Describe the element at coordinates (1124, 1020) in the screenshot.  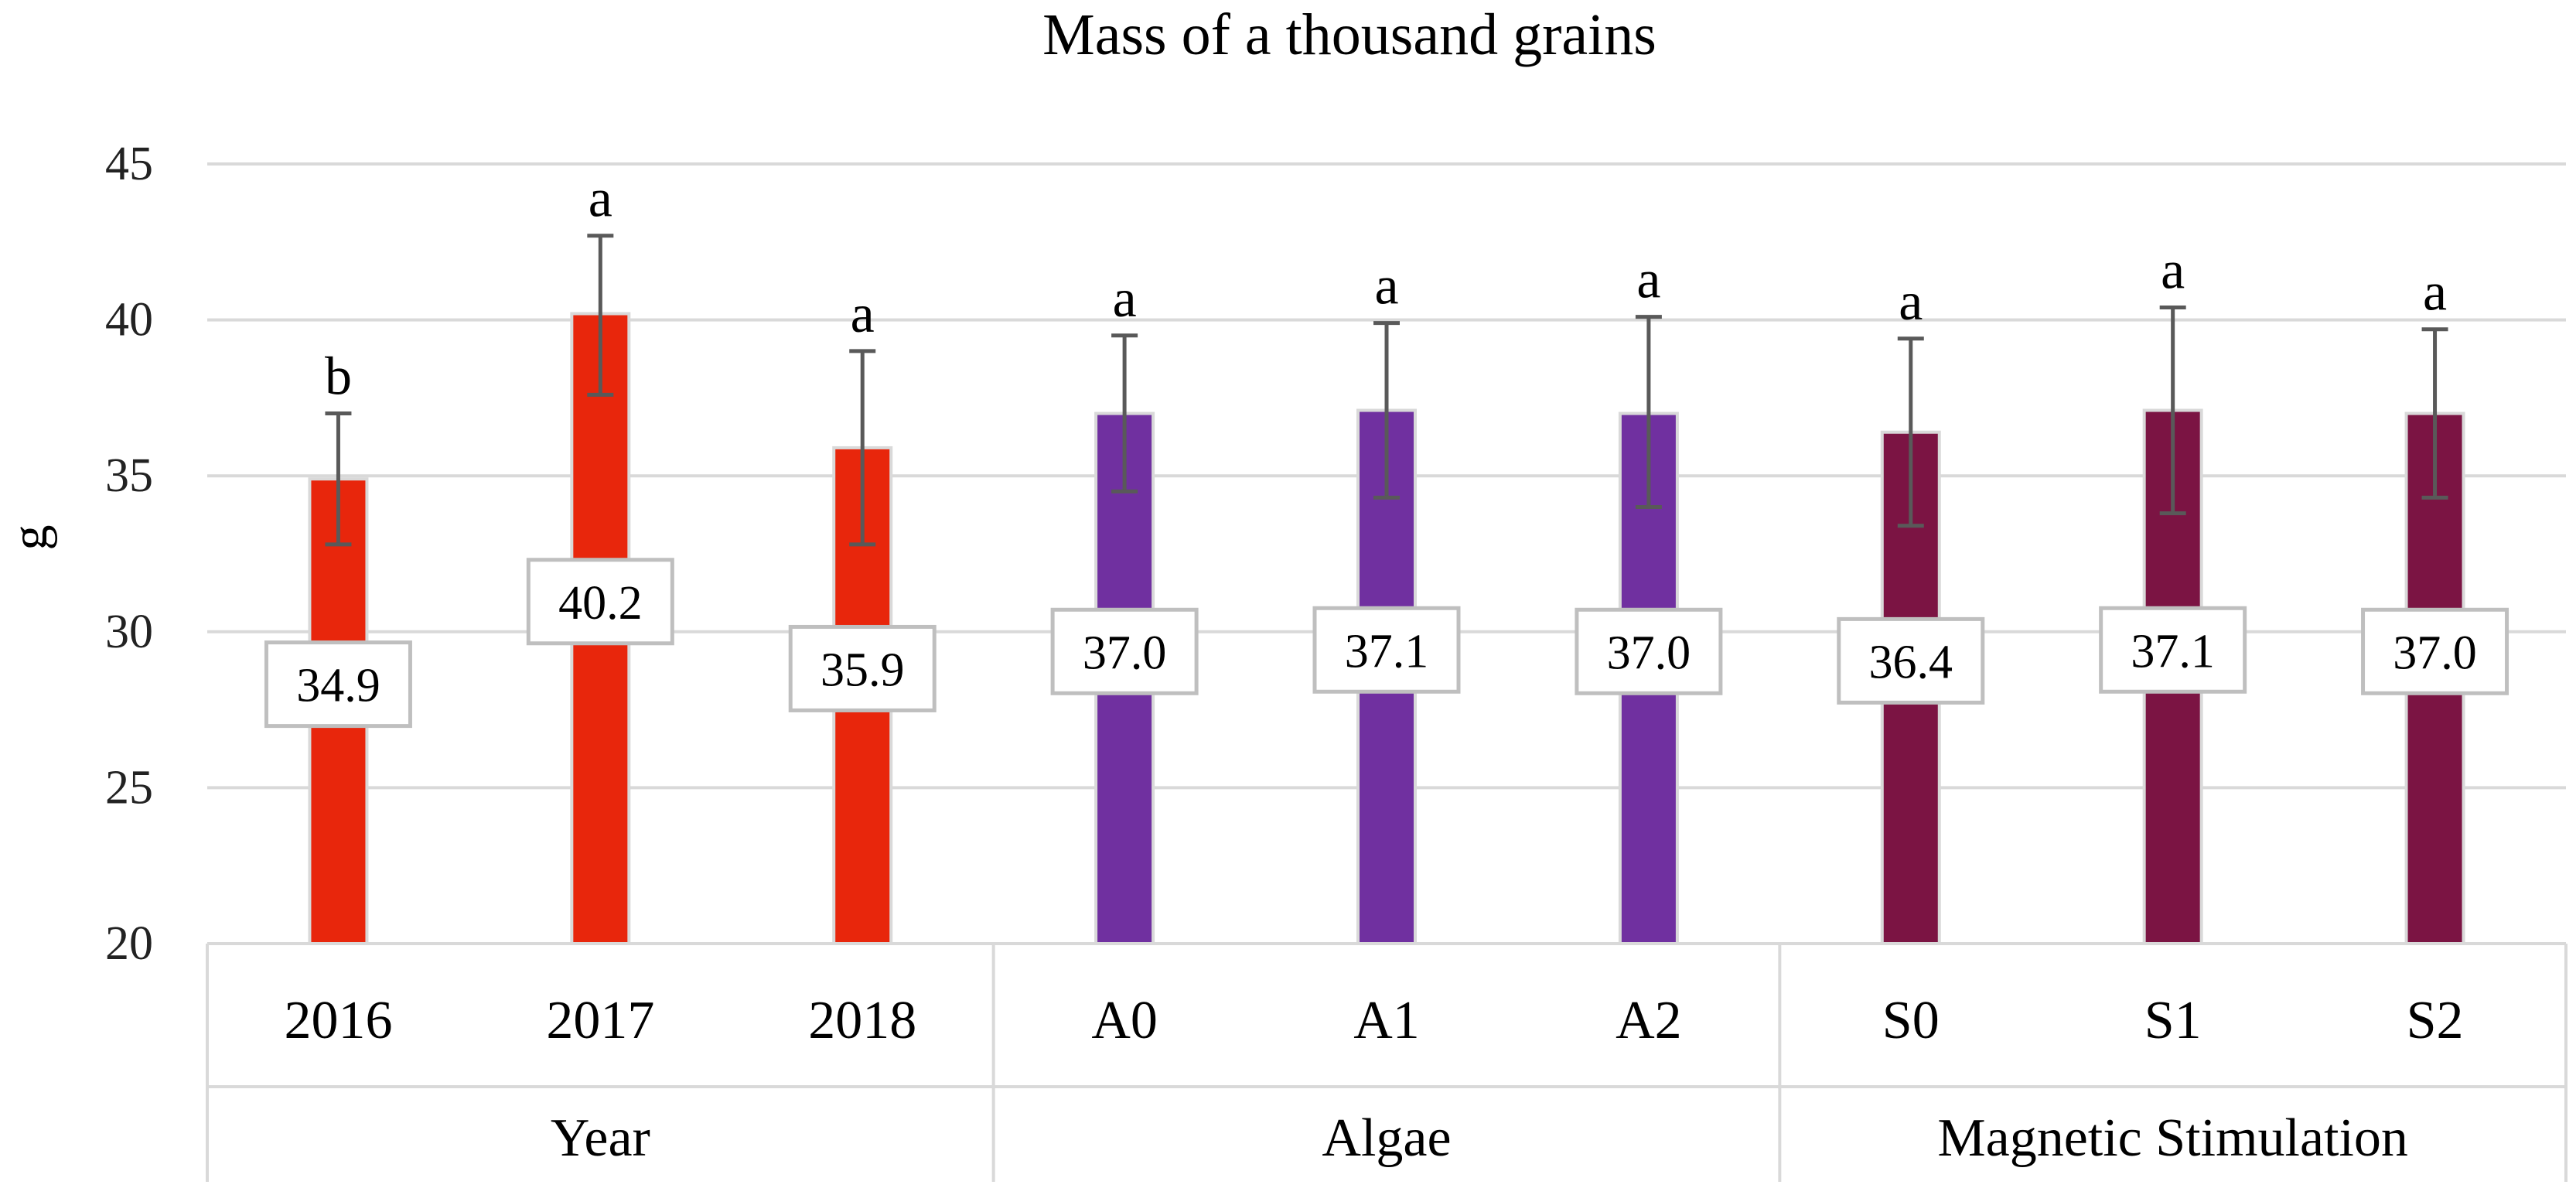
I see `x-category-label: A0` at that location.